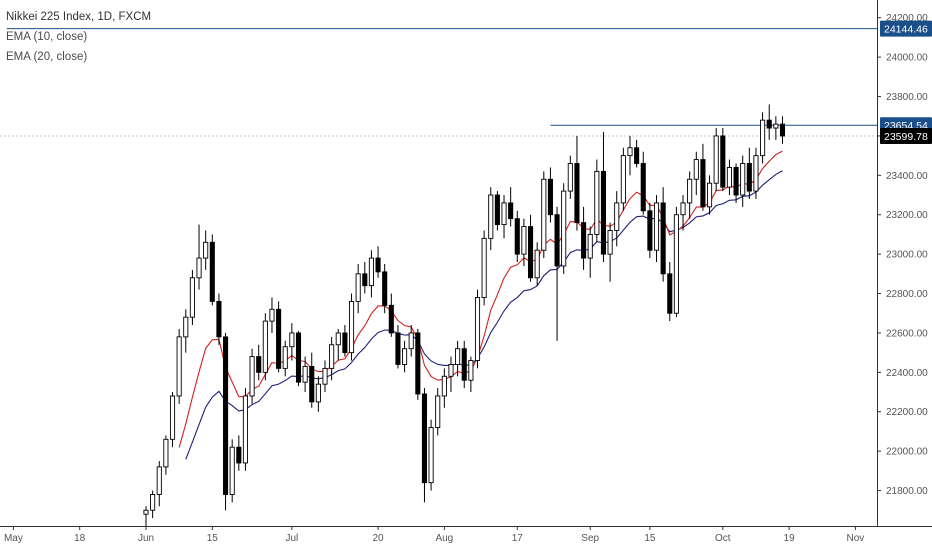 The image size is (932, 550). I want to click on legend-ema10: EMA (10, close), so click(47, 37).